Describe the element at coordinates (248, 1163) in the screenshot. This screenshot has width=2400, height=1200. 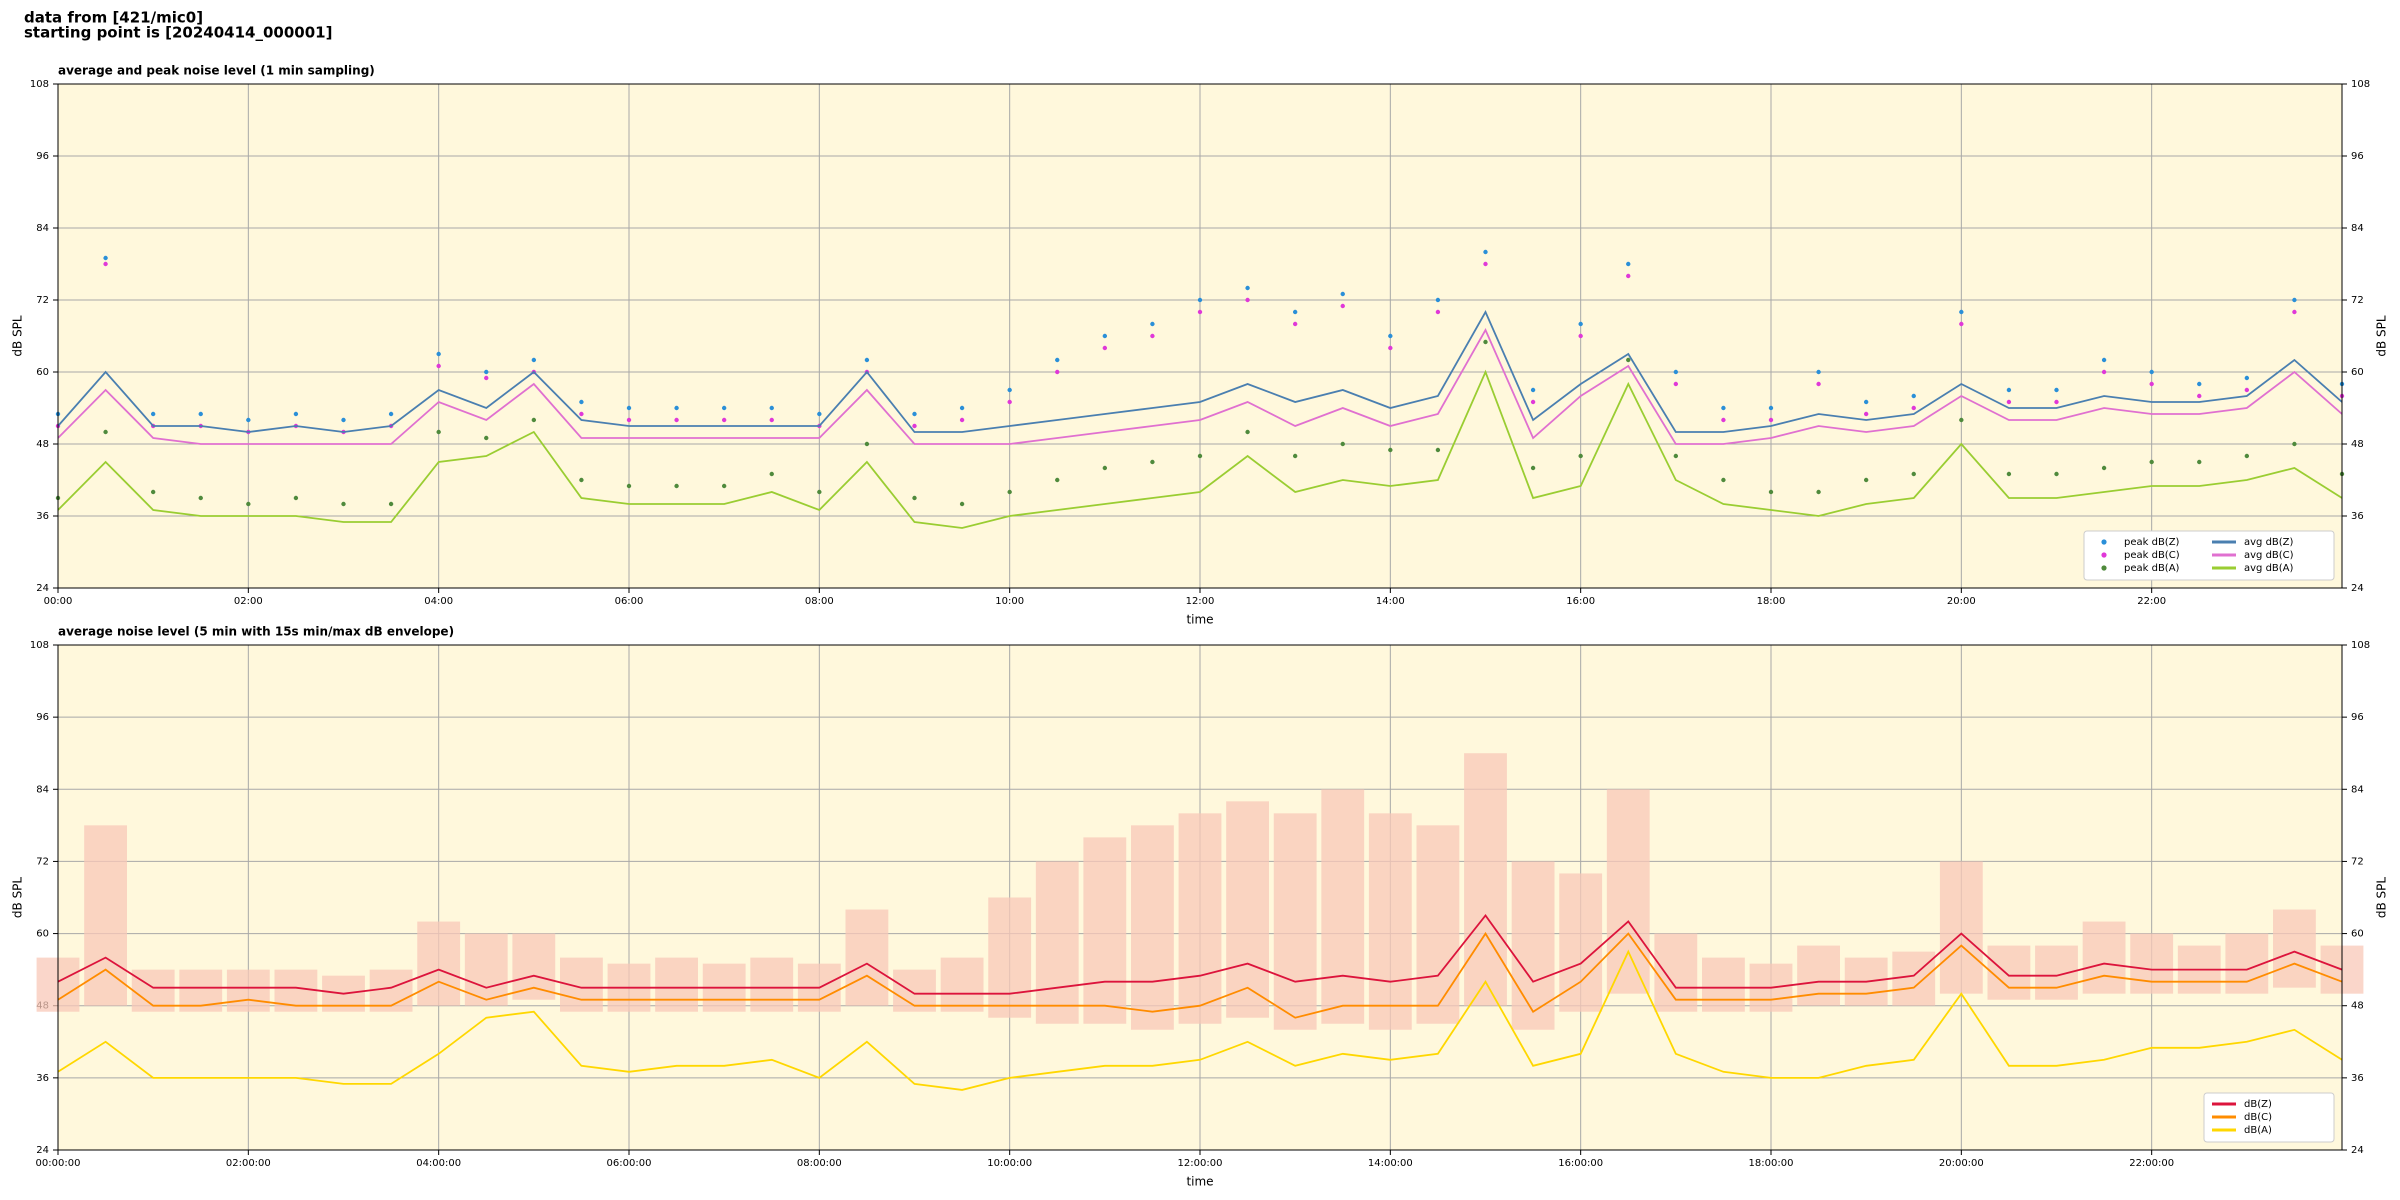
I see `x-tick-label: 02:00:00` at that location.